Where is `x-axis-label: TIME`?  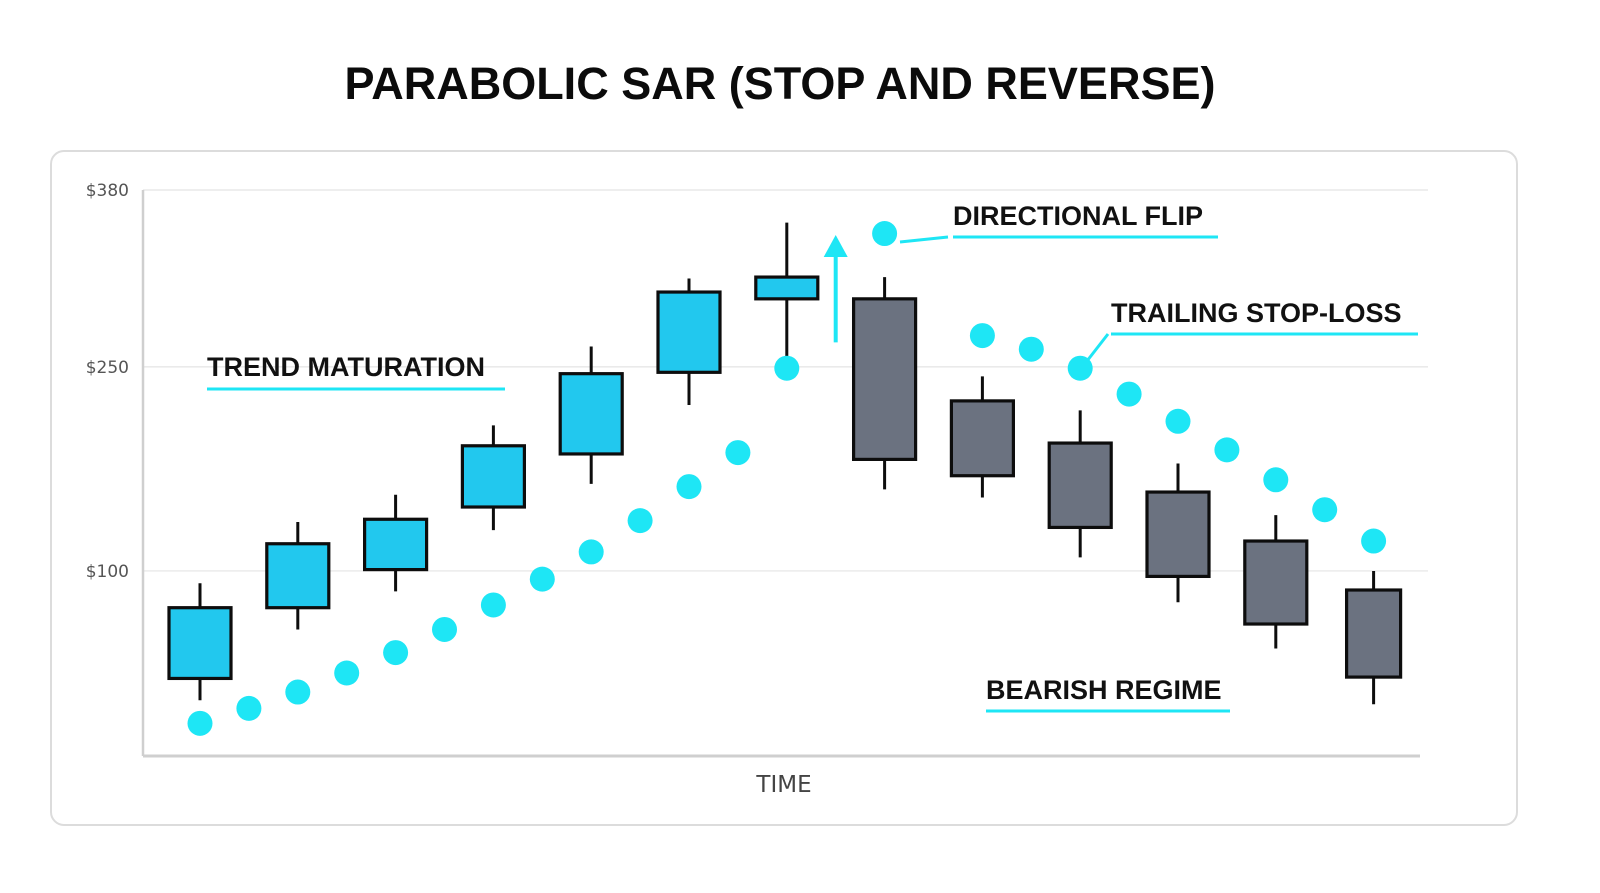 x-axis-label: TIME is located at coordinates (783, 785).